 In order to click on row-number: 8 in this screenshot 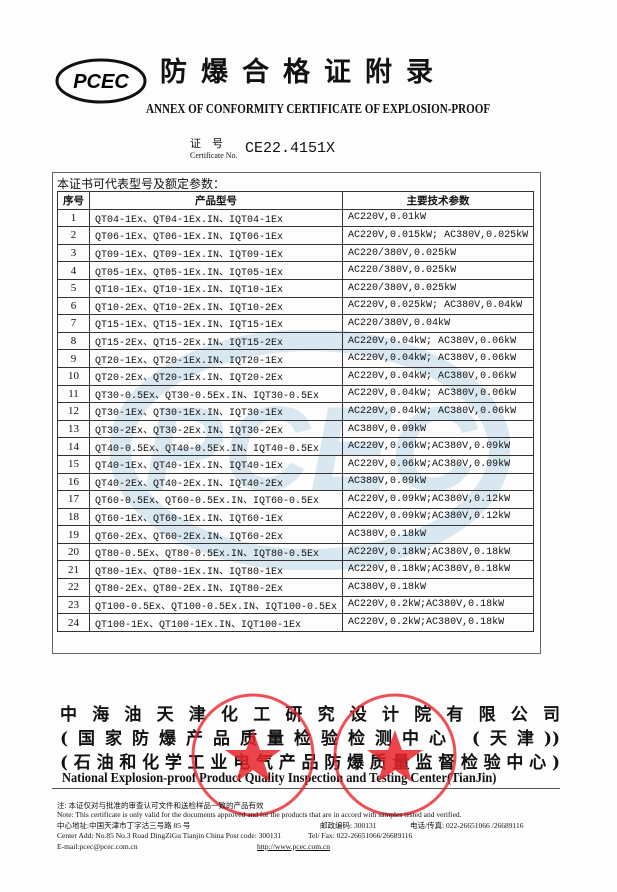, I will do `click(73, 341)`.